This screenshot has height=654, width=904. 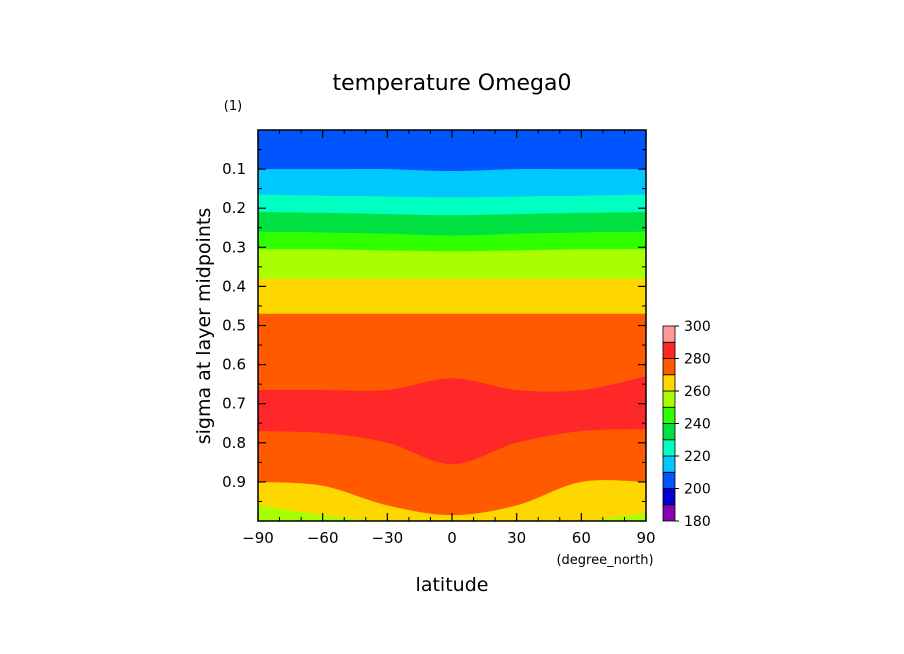 I want to click on y-tick-label: 0.6, so click(x=234, y=365).